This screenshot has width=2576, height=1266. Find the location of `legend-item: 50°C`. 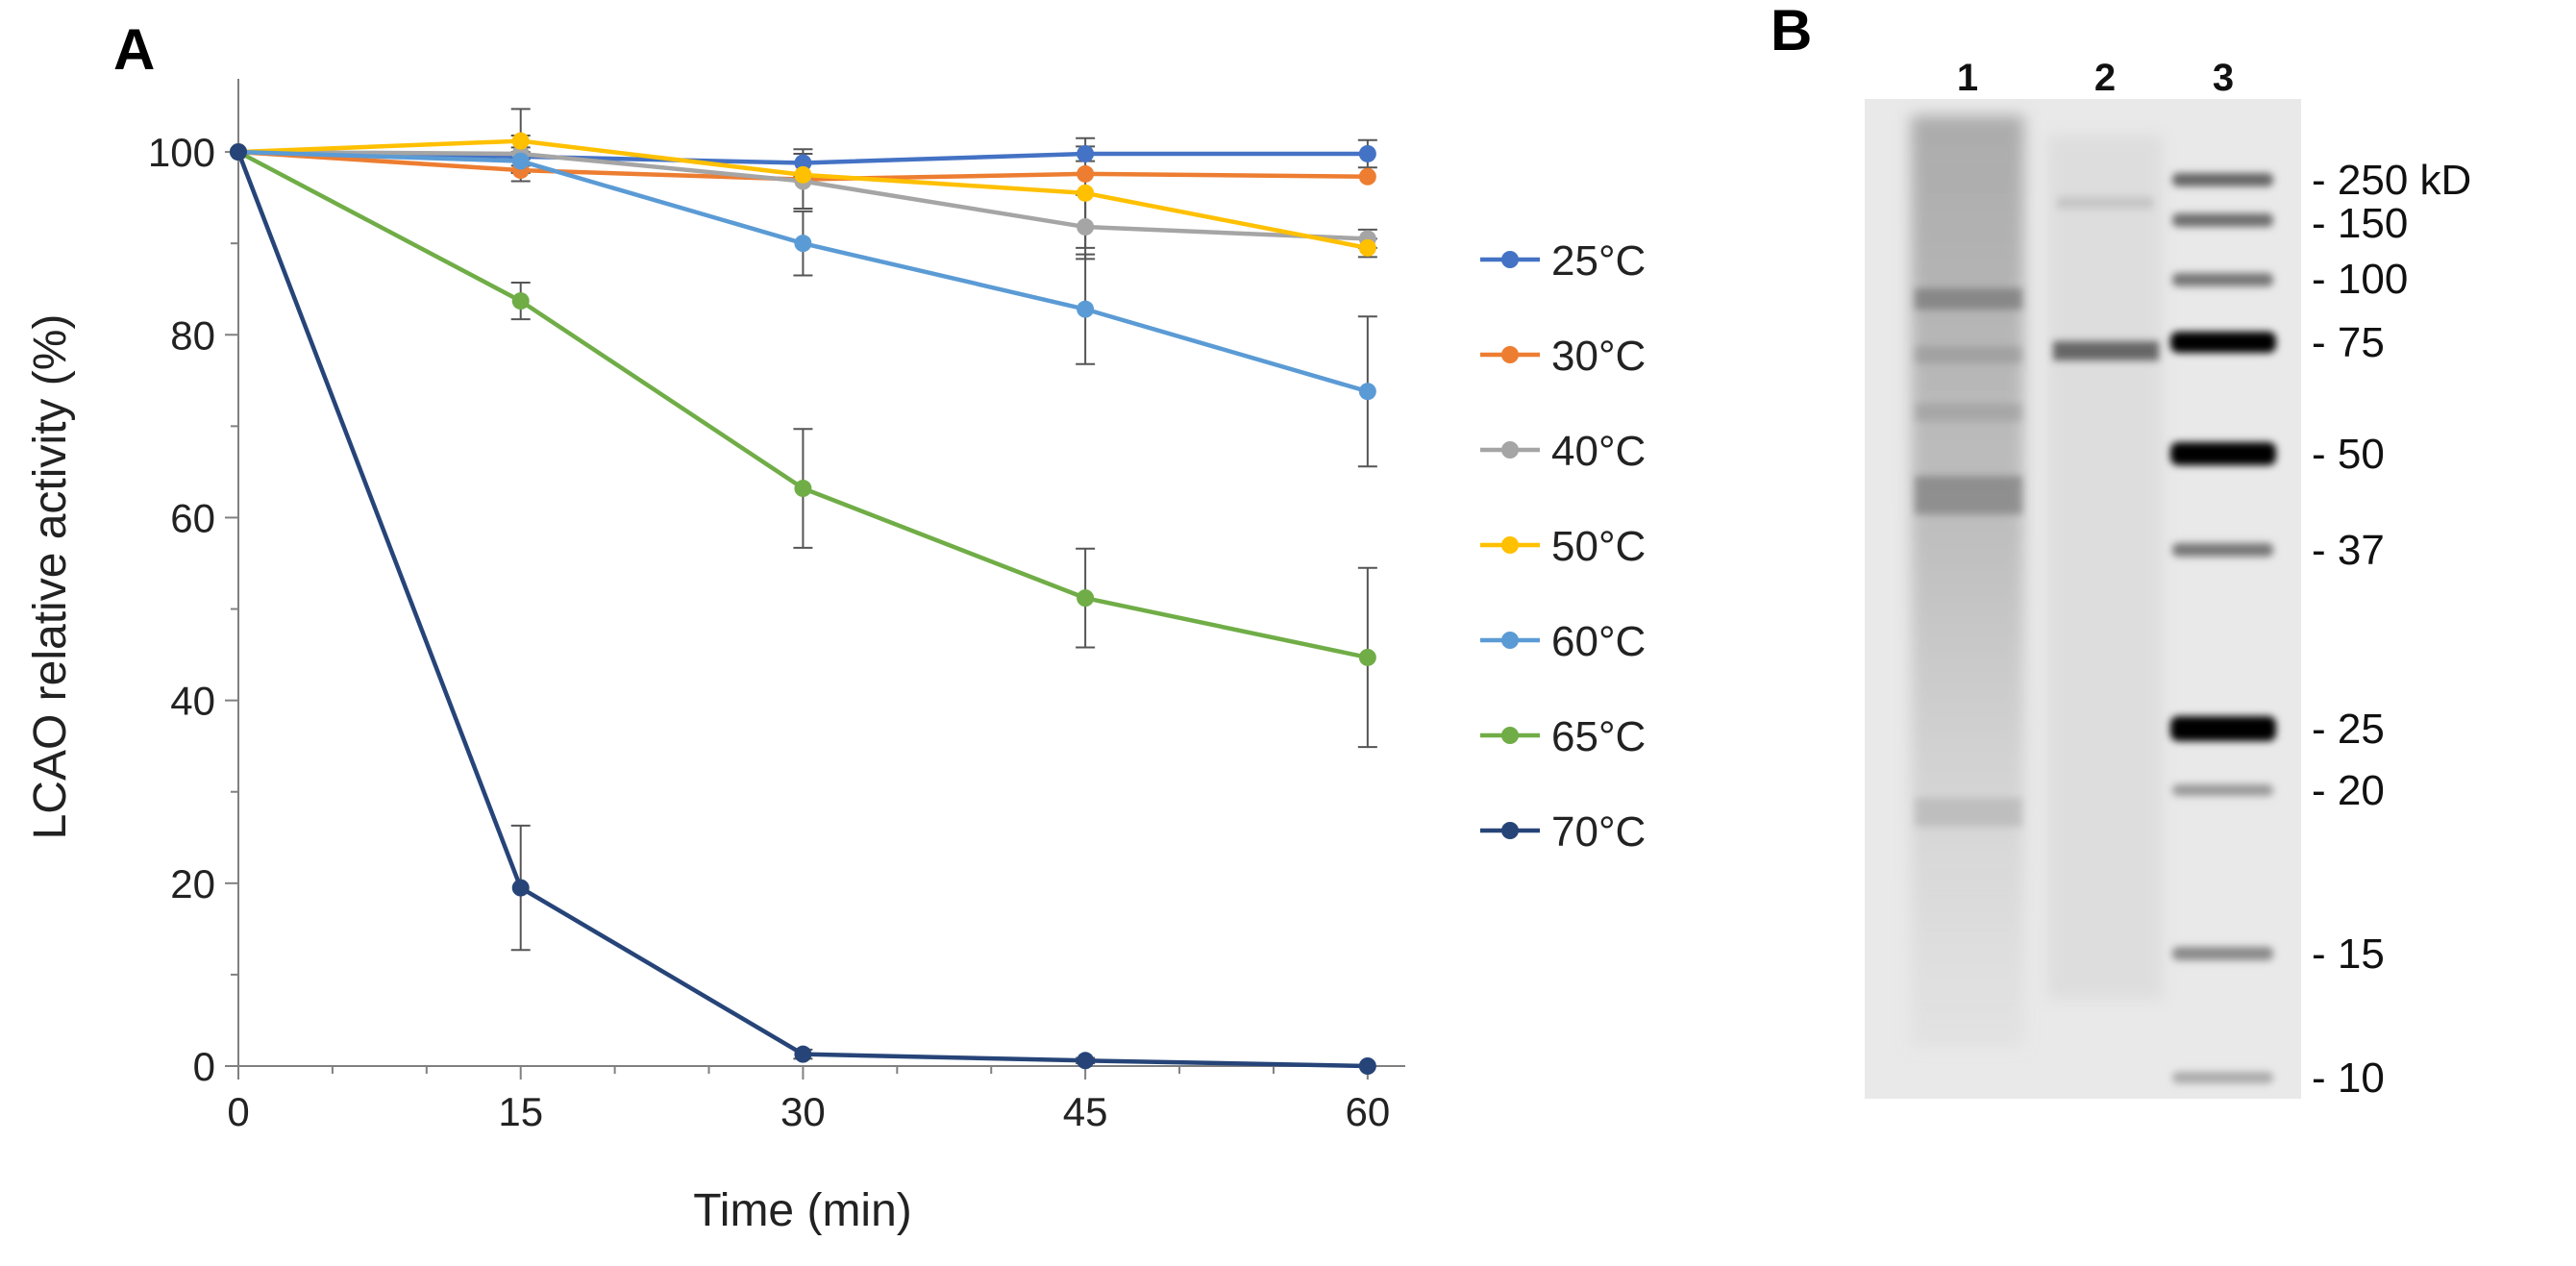

legend-item: 50°C is located at coordinates (1563, 546).